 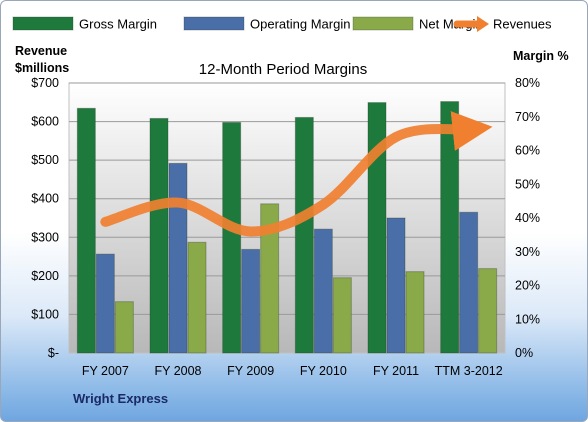 I want to click on right-tick-label: 80%, so click(x=527, y=83).